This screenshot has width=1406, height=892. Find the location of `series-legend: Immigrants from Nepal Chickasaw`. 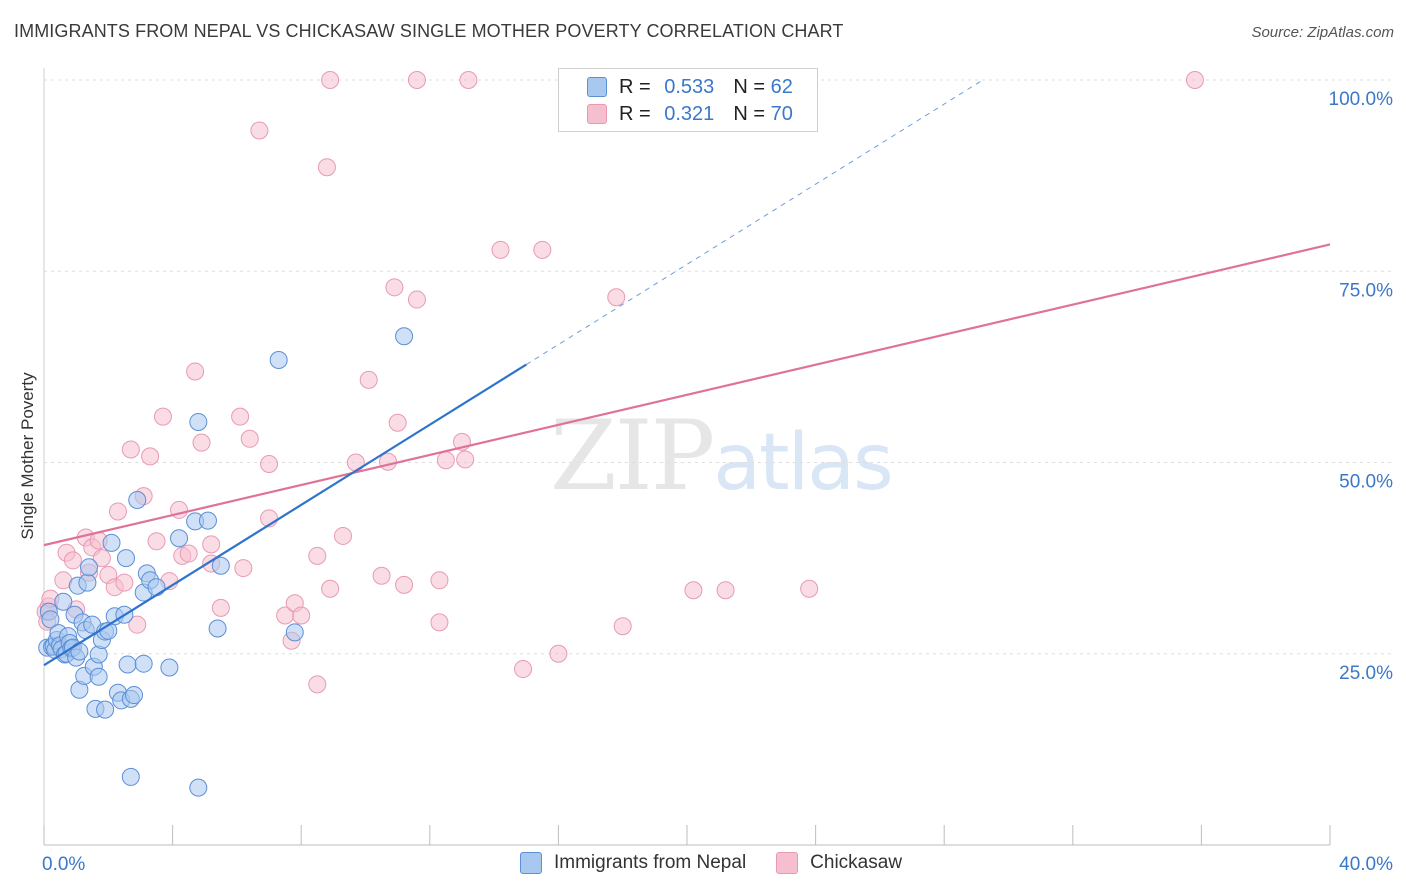

series-legend: Immigrants from Nepal Chickasaw is located at coordinates (726, 863).